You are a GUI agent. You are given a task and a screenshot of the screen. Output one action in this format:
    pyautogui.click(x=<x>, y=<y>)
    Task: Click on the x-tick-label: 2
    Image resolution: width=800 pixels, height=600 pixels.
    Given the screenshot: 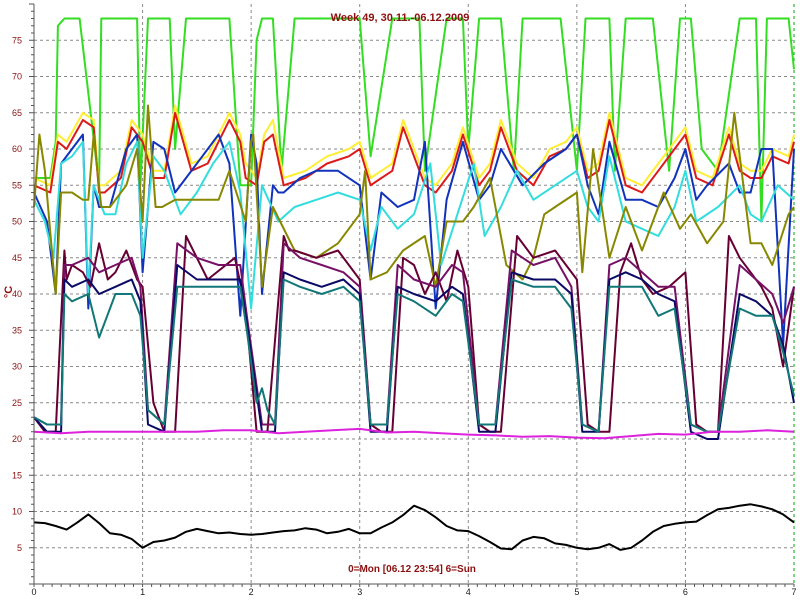 What is the action you would take?
    pyautogui.click(x=251, y=592)
    